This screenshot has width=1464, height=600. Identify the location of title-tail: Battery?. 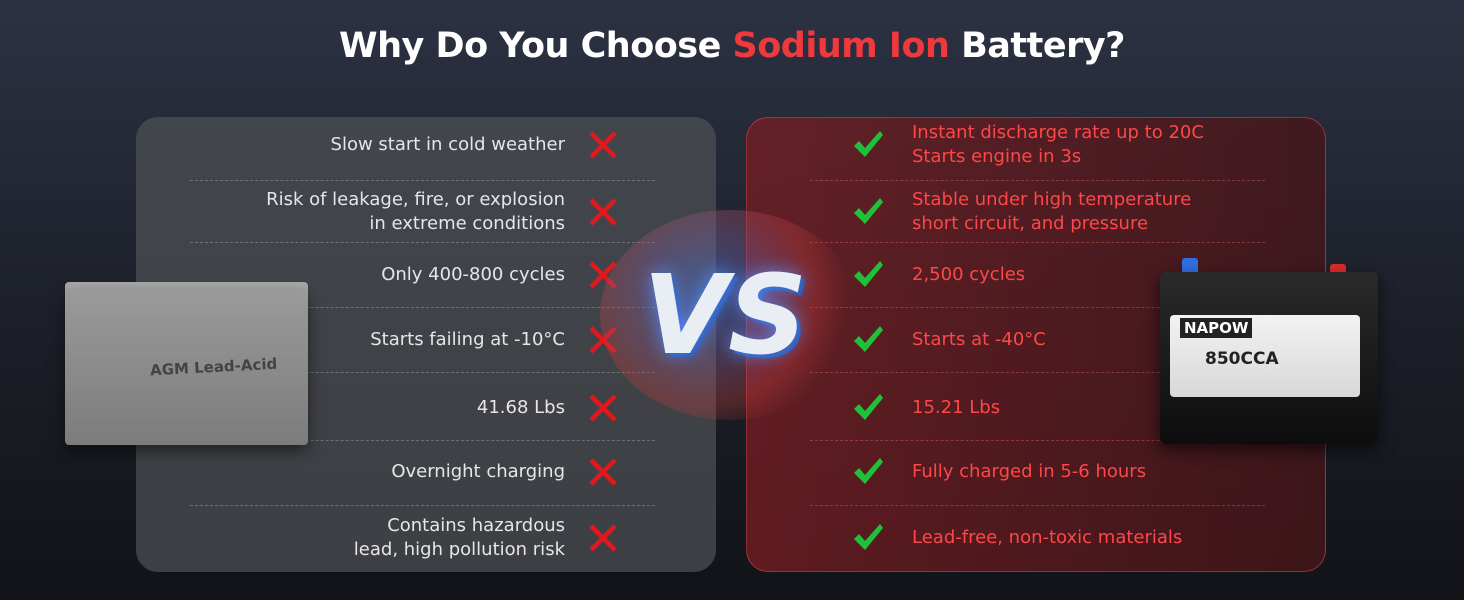
(1043, 46).